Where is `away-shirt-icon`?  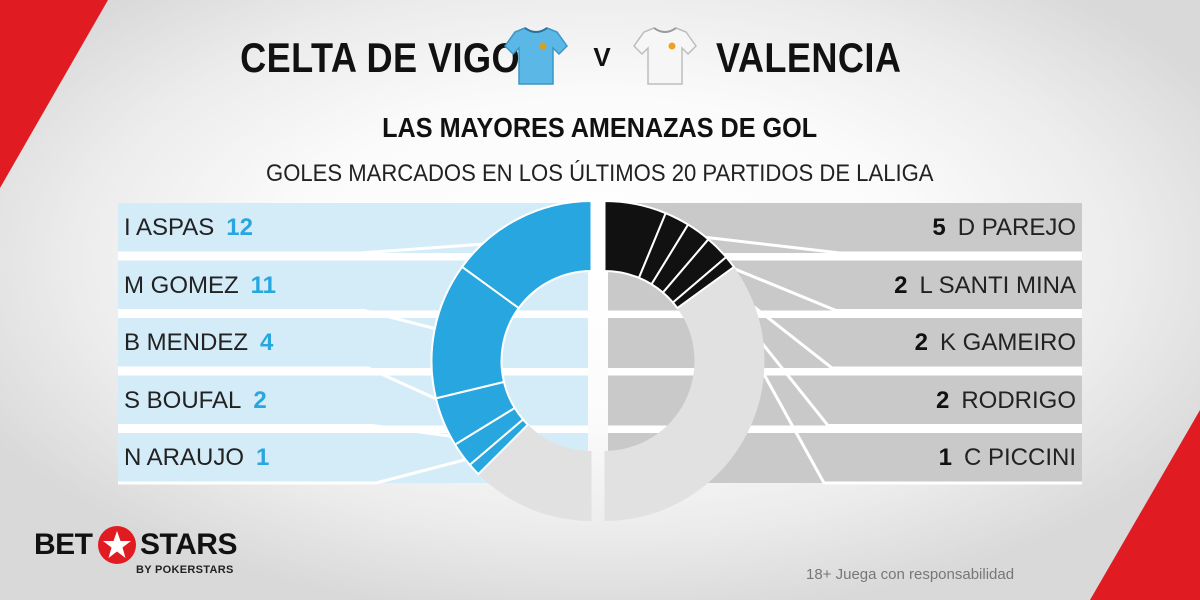
away-shirt-icon is located at coordinates (665, 56).